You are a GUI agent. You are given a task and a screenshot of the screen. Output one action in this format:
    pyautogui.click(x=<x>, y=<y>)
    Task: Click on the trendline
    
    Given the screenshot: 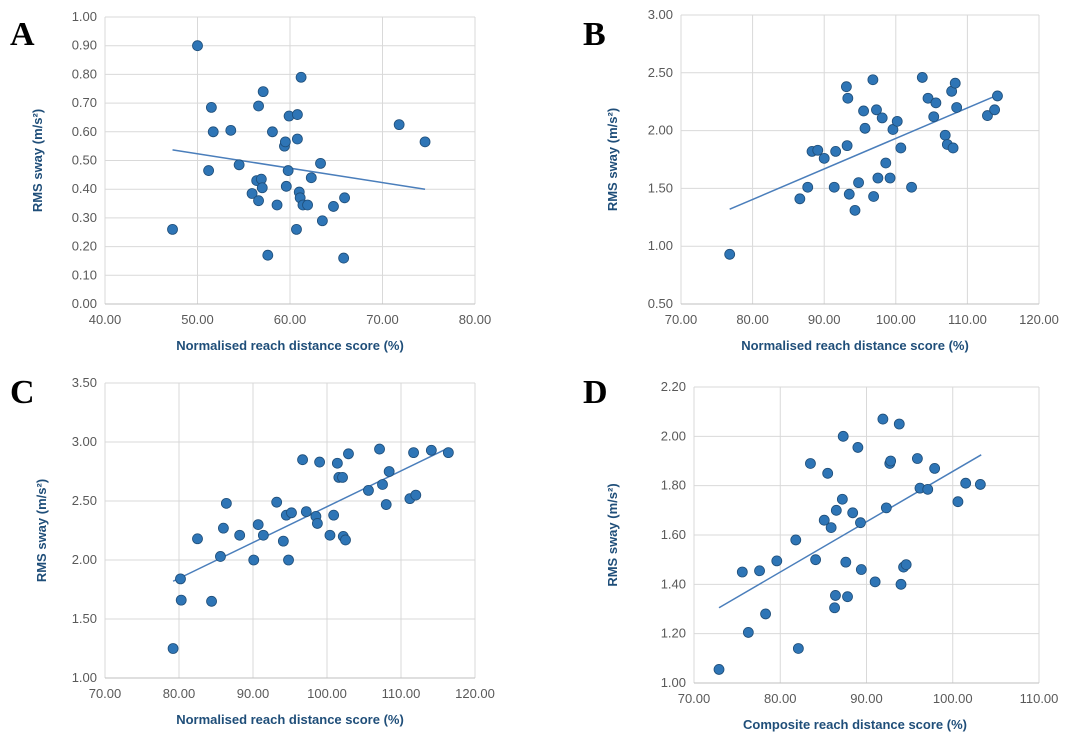 What is the action you would take?
    pyautogui.click(x=299, y=169)
    